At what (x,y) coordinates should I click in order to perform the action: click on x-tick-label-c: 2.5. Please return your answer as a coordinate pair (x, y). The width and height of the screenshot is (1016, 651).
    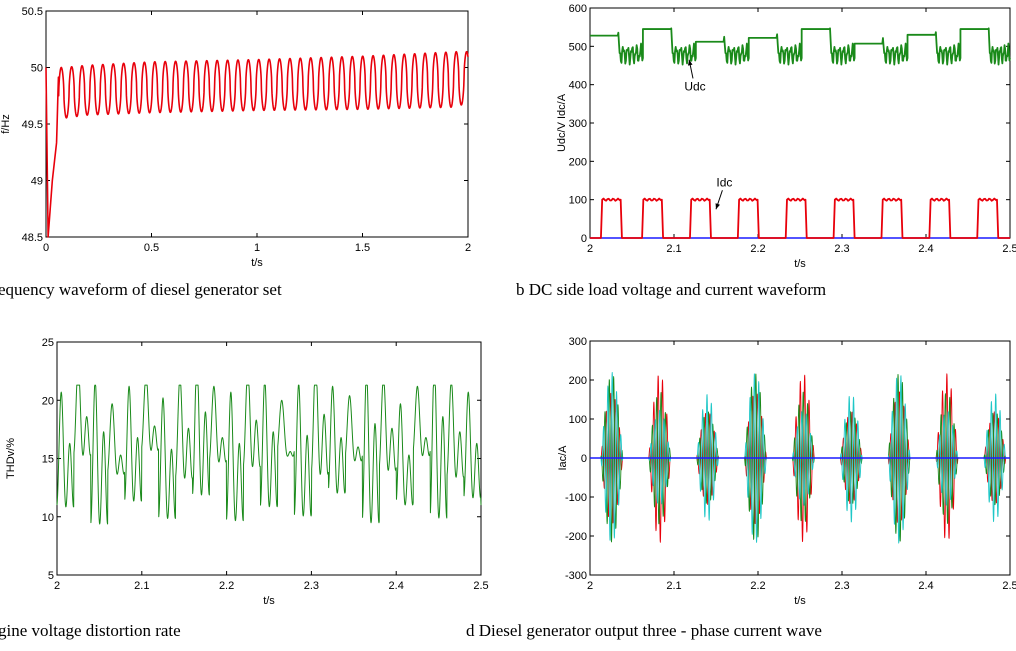
    Looking at the image, I should click on (480, 586).